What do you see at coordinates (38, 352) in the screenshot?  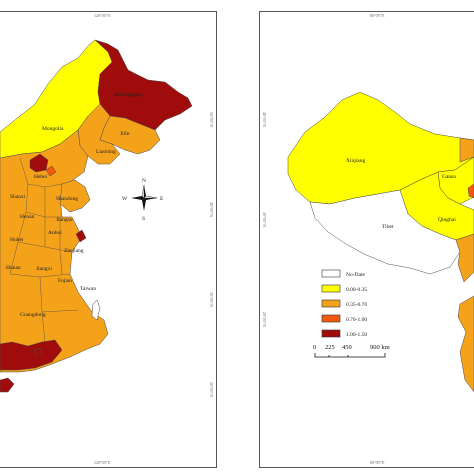 I see `region-hongkong` at bounding box center [38, 352].